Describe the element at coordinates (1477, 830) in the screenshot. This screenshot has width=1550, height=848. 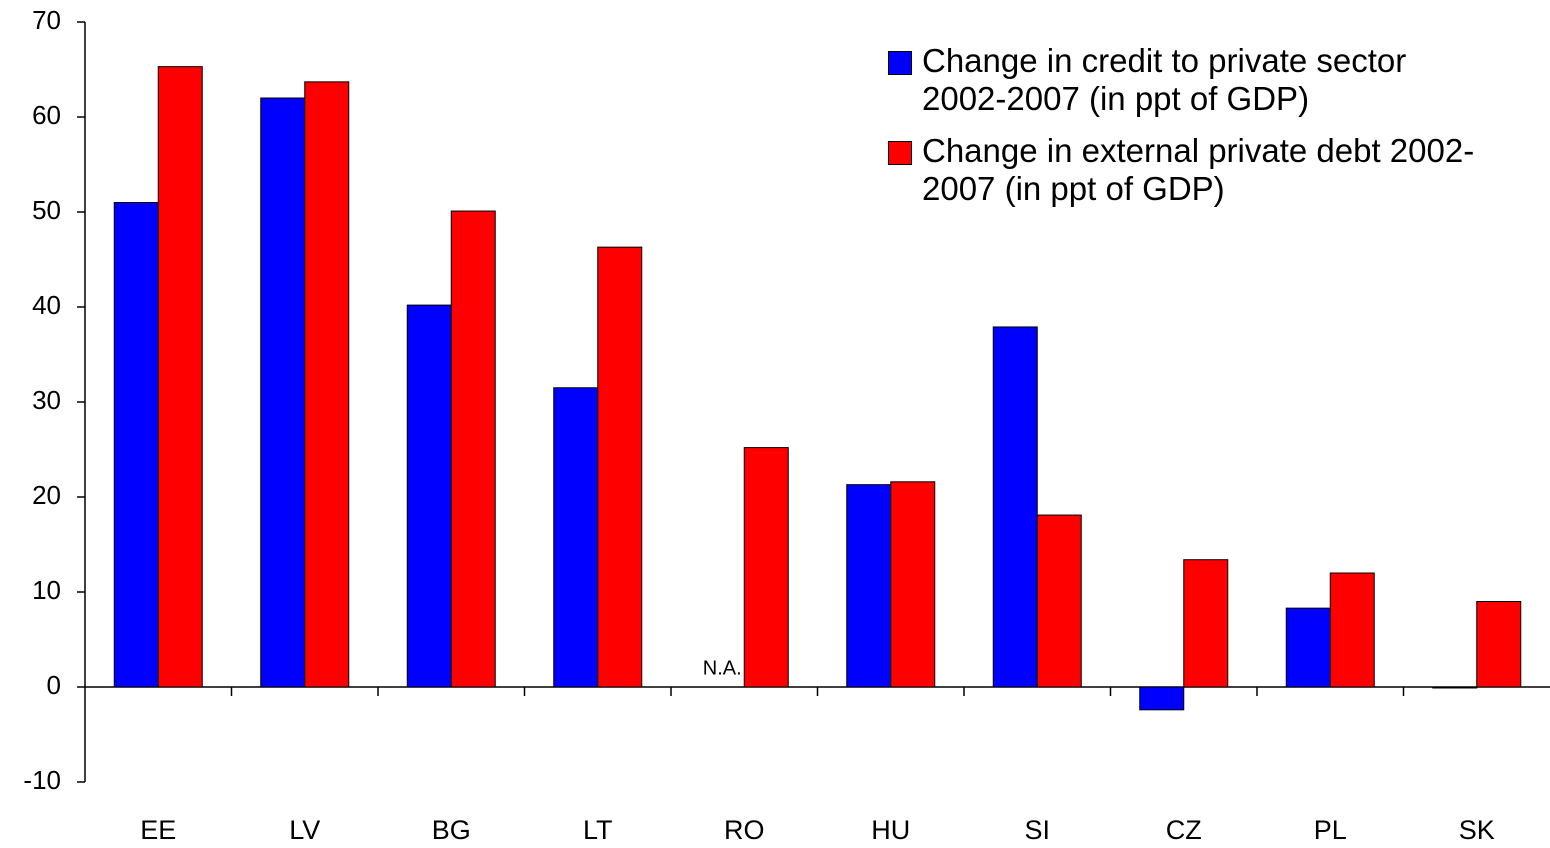
I see `x-tick-label: SK` at that location.